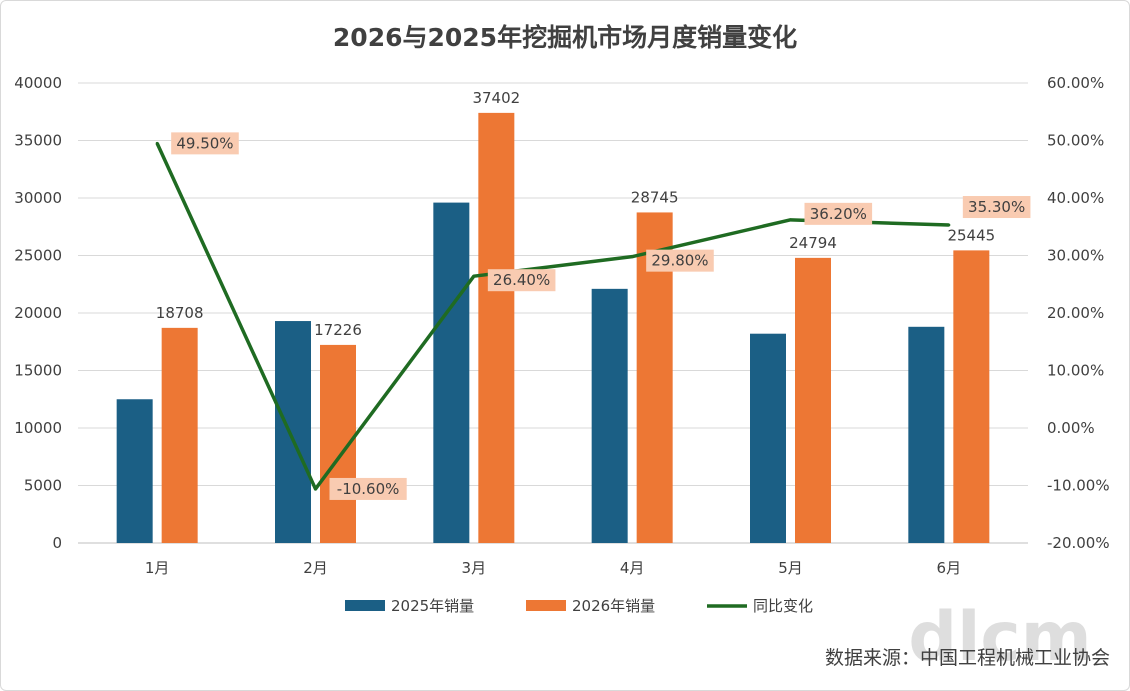 The width and height of the screenshot is (1130, 691). What do you see at coordinates (1071, 428) in the screenshot?
I see `right-tick-label: 0.00%` at bounding box center [1071, 428].